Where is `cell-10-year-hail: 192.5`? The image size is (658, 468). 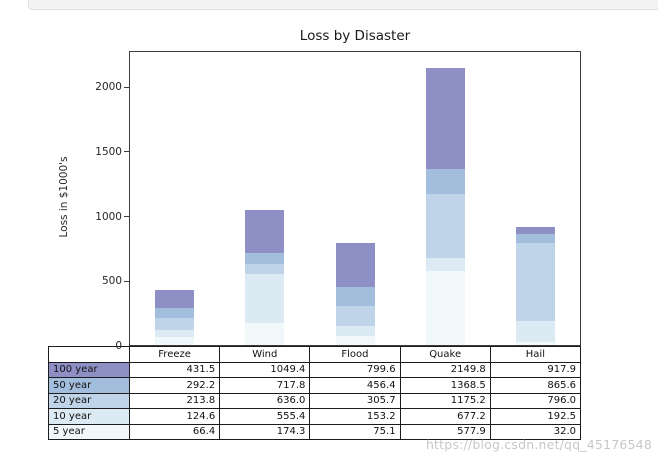
cell-10-year-hail: 192.5 is located at coordinates (535, 416).